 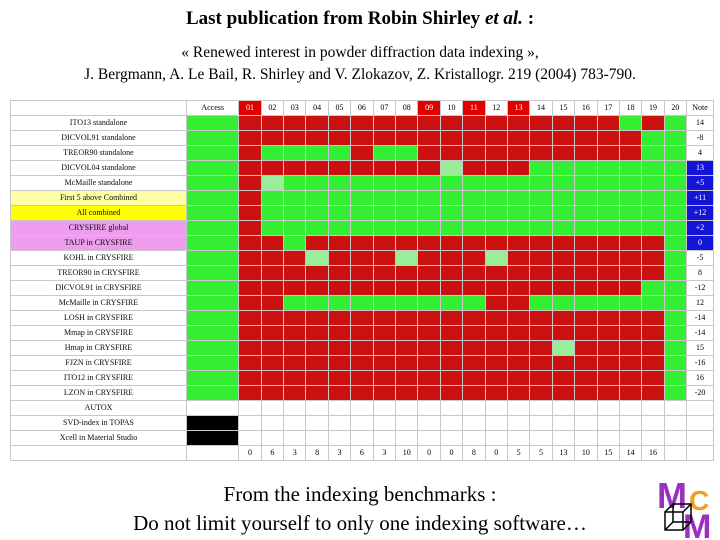 I want to click on column-header: 01, so click(x=250, y=108).